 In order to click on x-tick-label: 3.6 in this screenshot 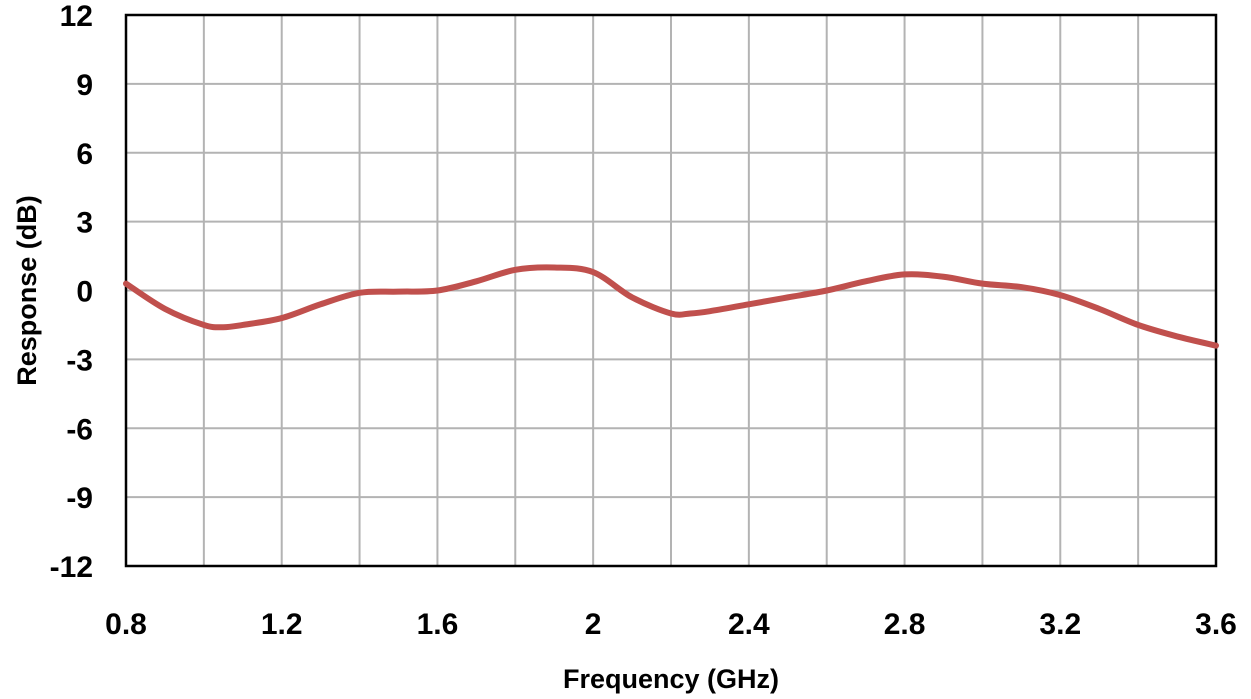, I will do `click(1216, 624)`.